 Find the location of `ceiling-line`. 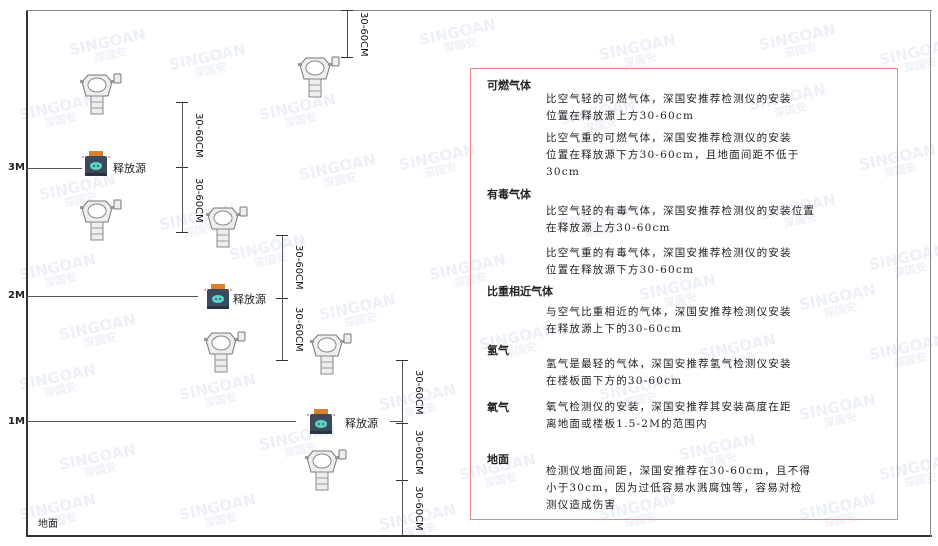

ceiling-line is located at coordinates (479, 10).